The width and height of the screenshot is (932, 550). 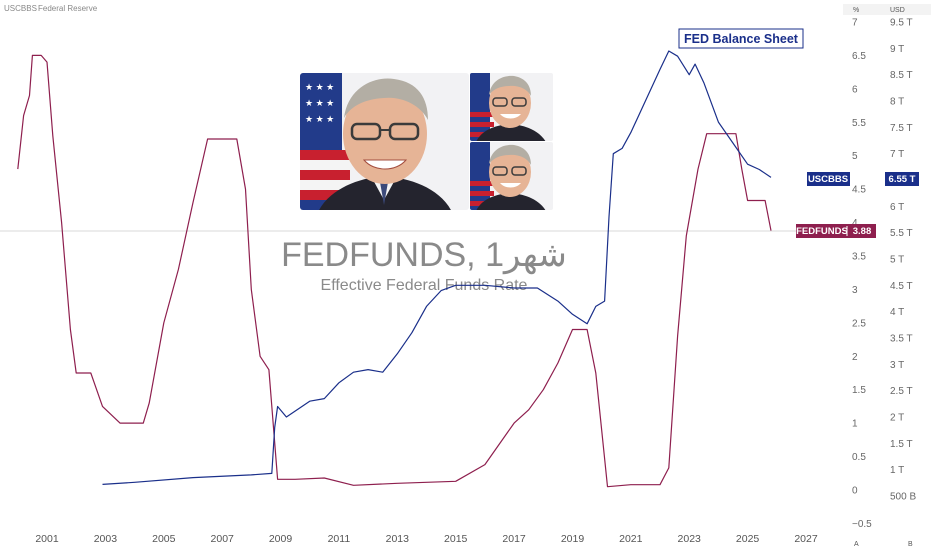 What do you see at coordinates (859, 390) in the screenshot?
I see `left-axis-tick-label: 1.5` at bounding box center [859, 390].